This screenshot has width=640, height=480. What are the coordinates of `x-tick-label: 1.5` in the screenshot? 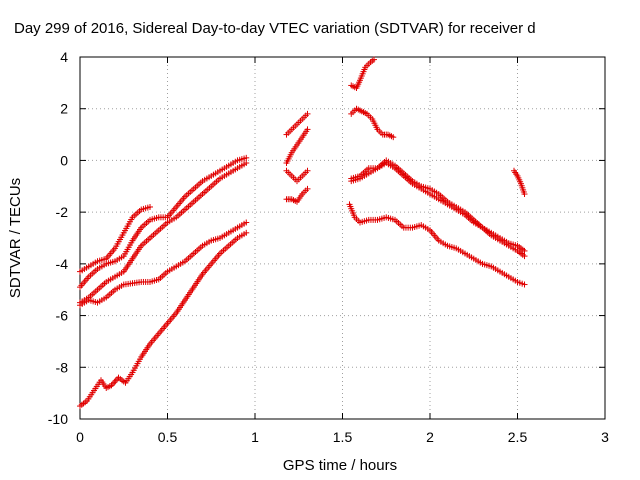 It's located at (343, 437).